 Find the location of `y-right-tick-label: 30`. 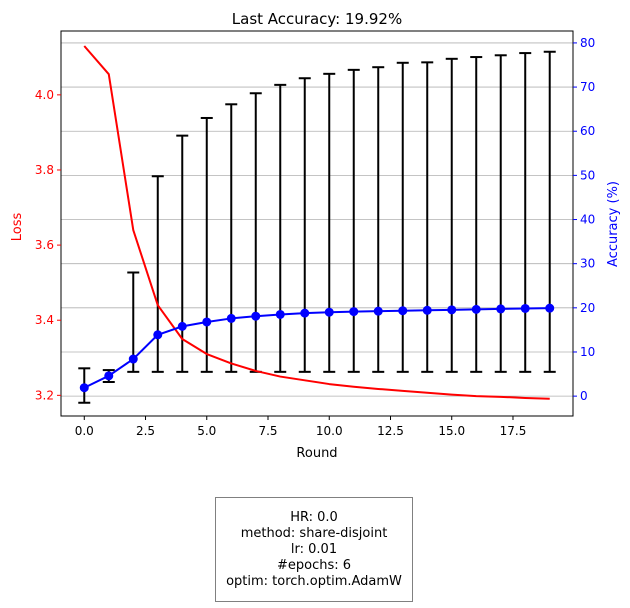

y-right-tick-label: 30 is located at coordinates (587, 264).